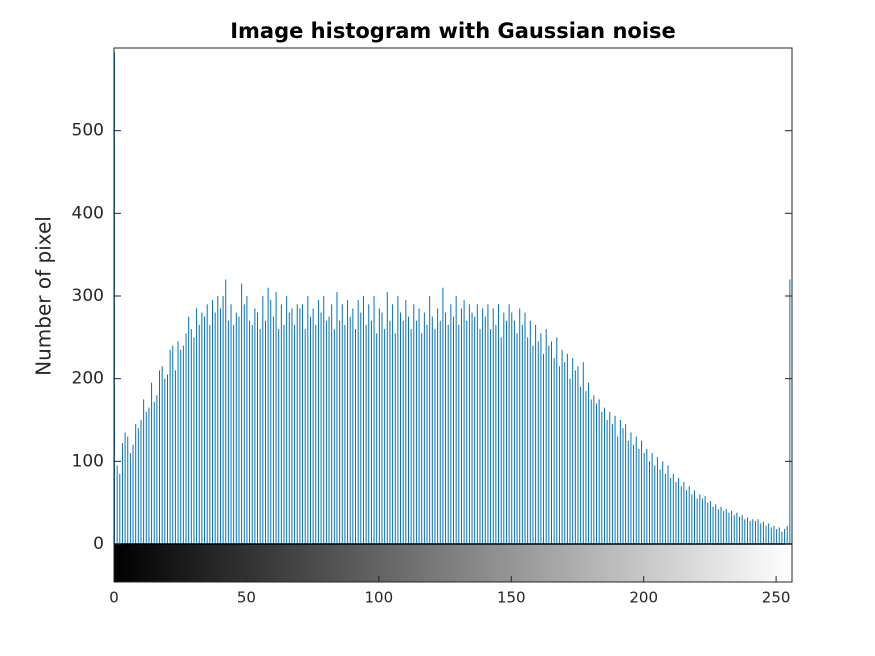 Image resolution: width=875 pixels, height=656 pixels. Describe the element at coordinates (379, 598) in the screenshot. I see `x-tick-label: 100` at that location.